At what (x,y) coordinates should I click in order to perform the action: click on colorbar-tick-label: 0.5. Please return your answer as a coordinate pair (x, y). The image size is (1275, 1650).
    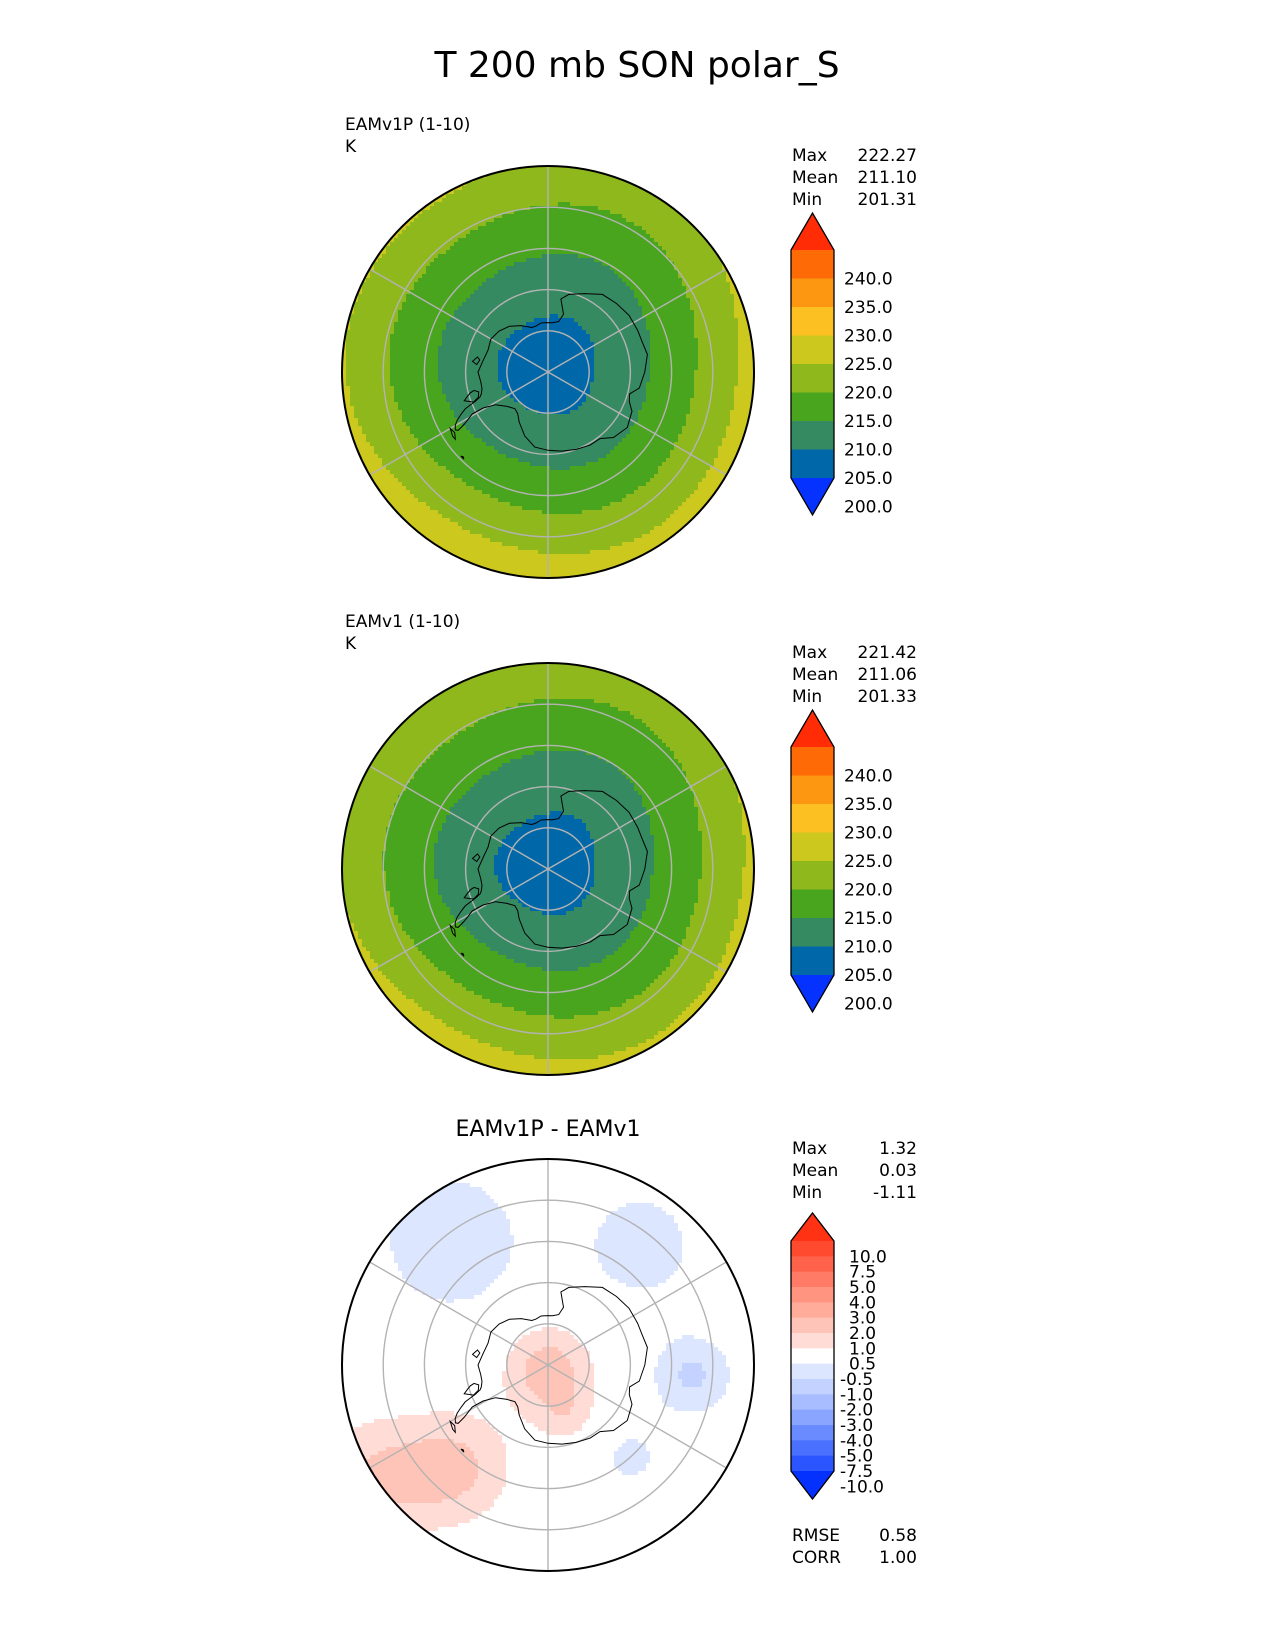
    Looking at the image, I should click on (862, 1365).